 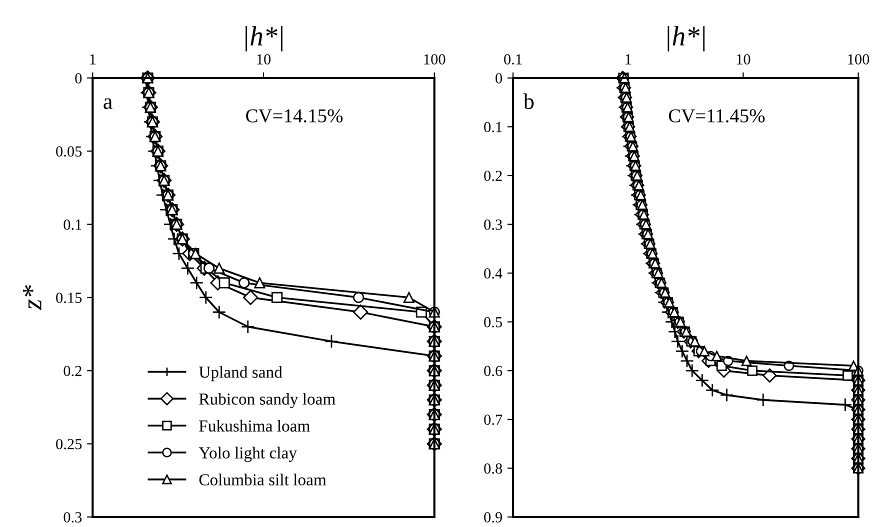 What do you see at coordinates (108, 103) in the screenshot?
I see `annotation: a` at bounding box center [108, 103].